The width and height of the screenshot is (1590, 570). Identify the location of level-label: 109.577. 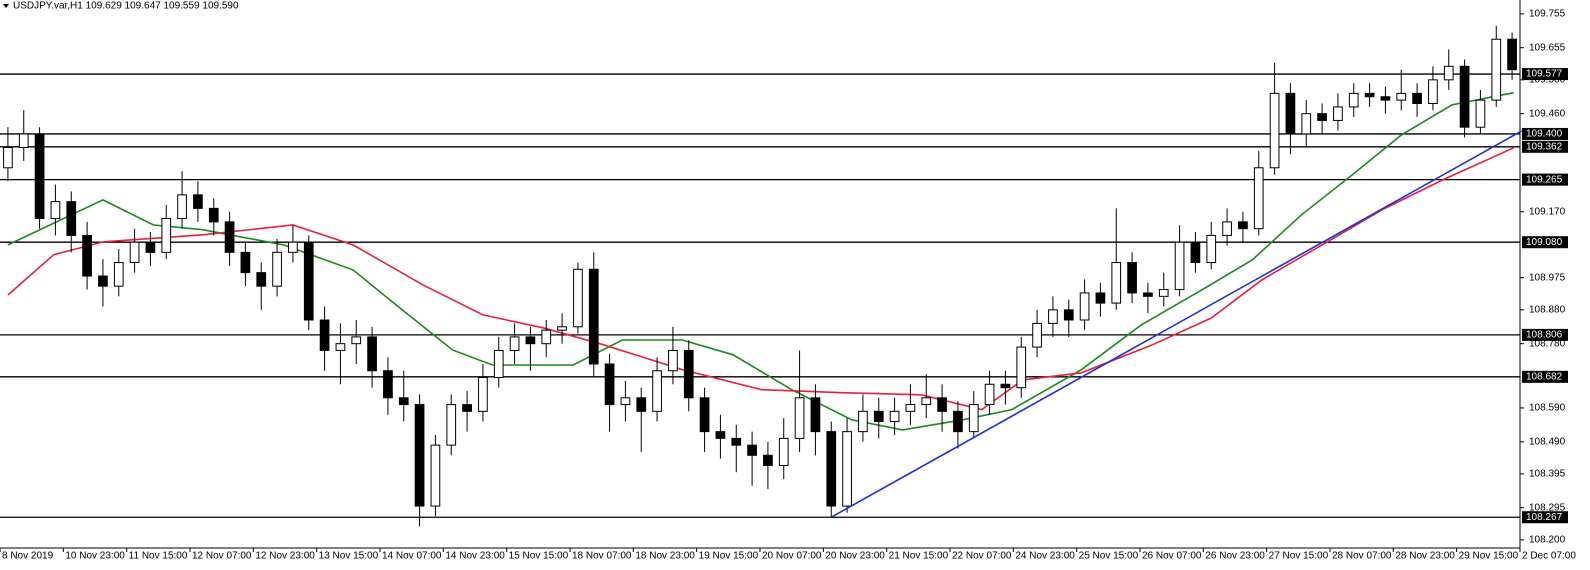
(1544, 74).